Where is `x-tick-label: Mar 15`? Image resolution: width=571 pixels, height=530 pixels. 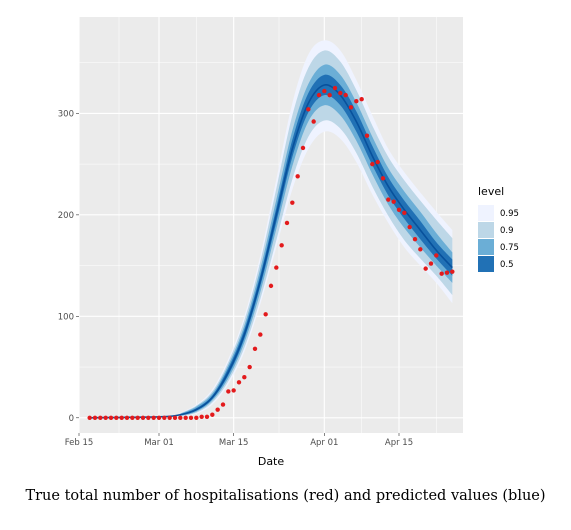
x-tick-label: Mar 15 is located at coordinates (234, 443).